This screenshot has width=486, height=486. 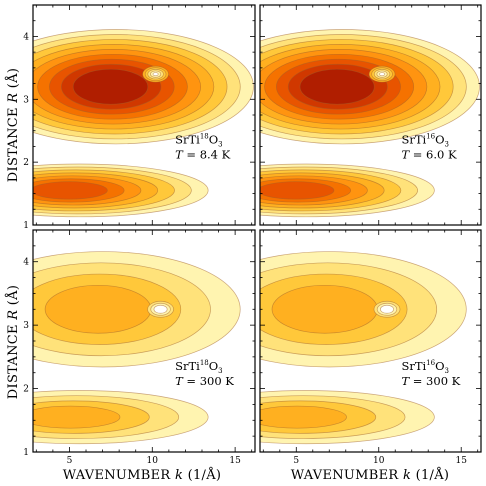 I want to click on y-axis-label-bottom: DISTANCE R (Å), so click(x=13, y=342).